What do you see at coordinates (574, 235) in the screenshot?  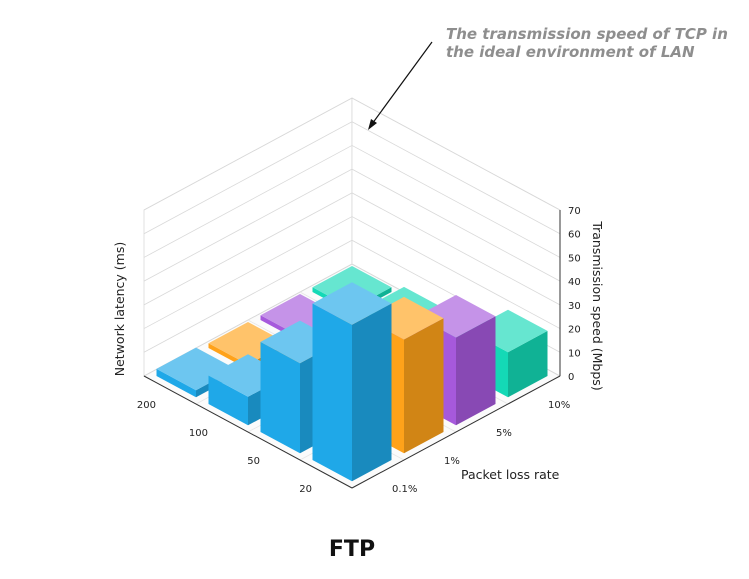 I see `speed-tick-label: 60` at bounding box center [574, 235].